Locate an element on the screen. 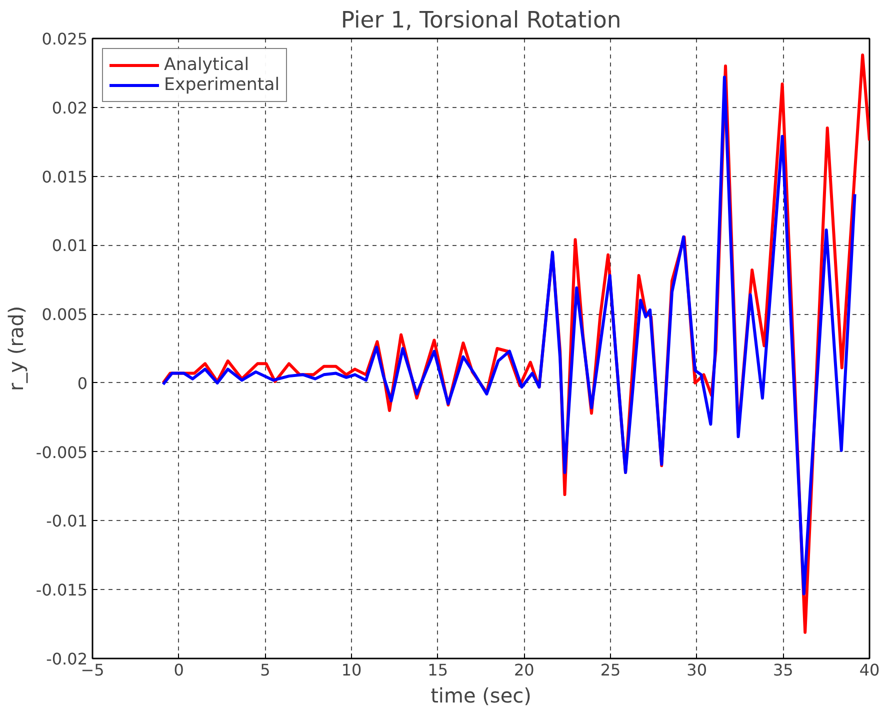 This screenshot has width=885, height=710. chart-title: Pier 1, Torsional Rotation is located at coordinates (481, 21).